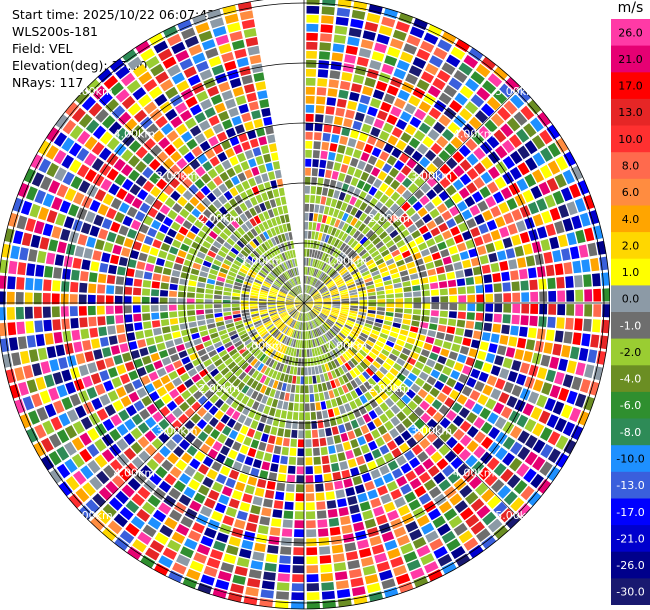  Describe the element at coordinates (630, 139) in the screenshot. I see `colorbar-tick-label: 10.0` at that location.